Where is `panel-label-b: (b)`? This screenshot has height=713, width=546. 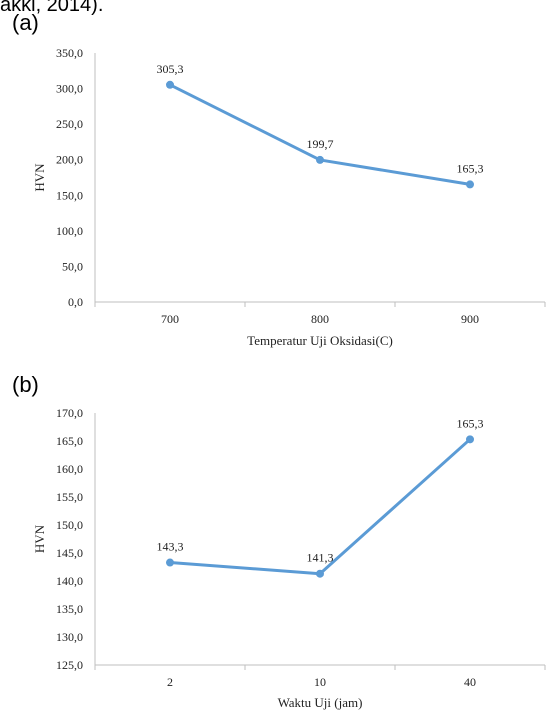 panel-label-b: (b) is located at coordinates (25, 384).